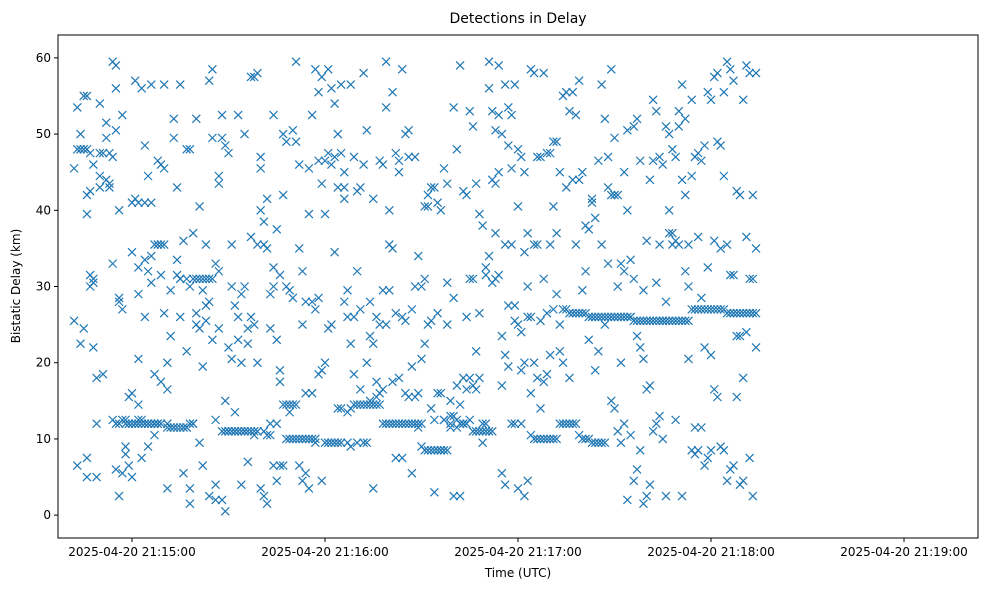 This screenshot has height=590, width=989. Describe the element at coordinates (710, 552) in the screenshot. I see `x-tick-label: 2025-04-20 21:18:00` at that location.